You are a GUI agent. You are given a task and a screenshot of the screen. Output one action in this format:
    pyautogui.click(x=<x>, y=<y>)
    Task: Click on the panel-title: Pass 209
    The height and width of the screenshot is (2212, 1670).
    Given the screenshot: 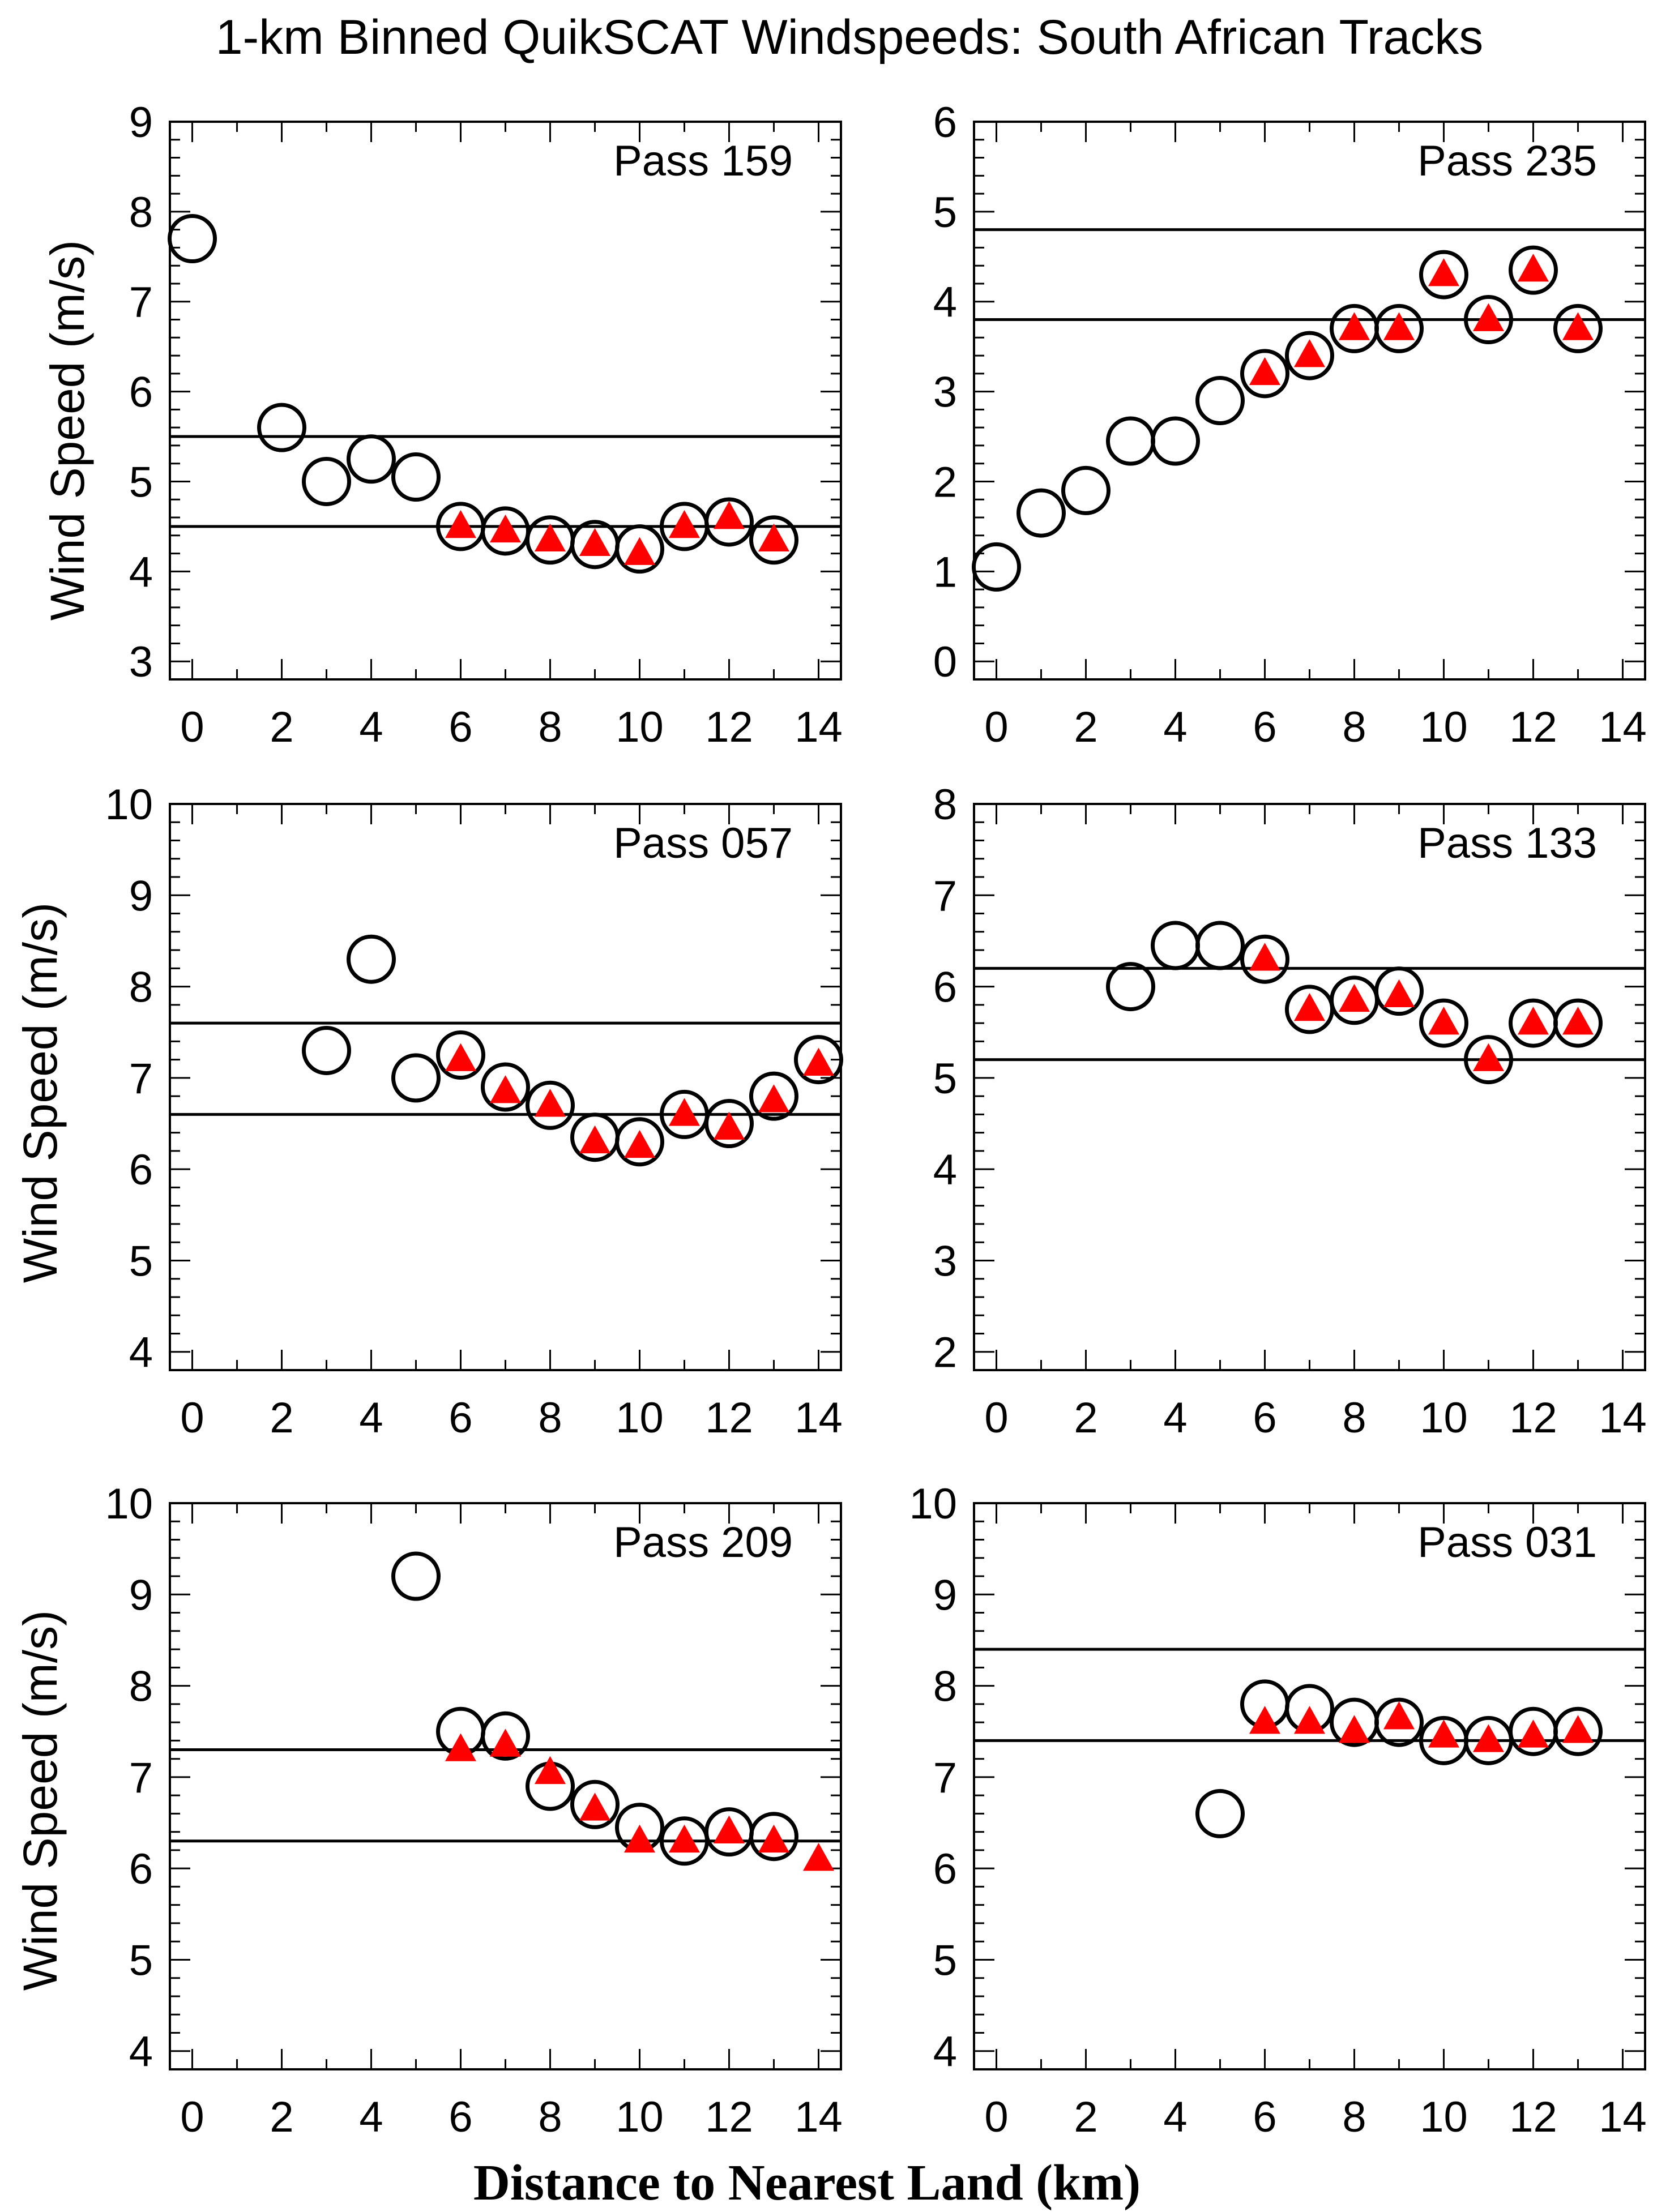 What is the action you would take?
    pyautogui.click(x=703, y=1542)
    